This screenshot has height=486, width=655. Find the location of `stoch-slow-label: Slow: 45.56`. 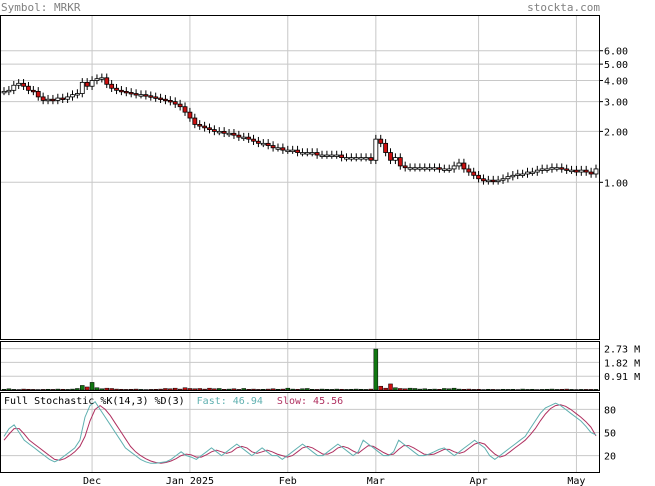

stoch-slow-label: Slow: 45.56 is located at coordinates (310, 401).